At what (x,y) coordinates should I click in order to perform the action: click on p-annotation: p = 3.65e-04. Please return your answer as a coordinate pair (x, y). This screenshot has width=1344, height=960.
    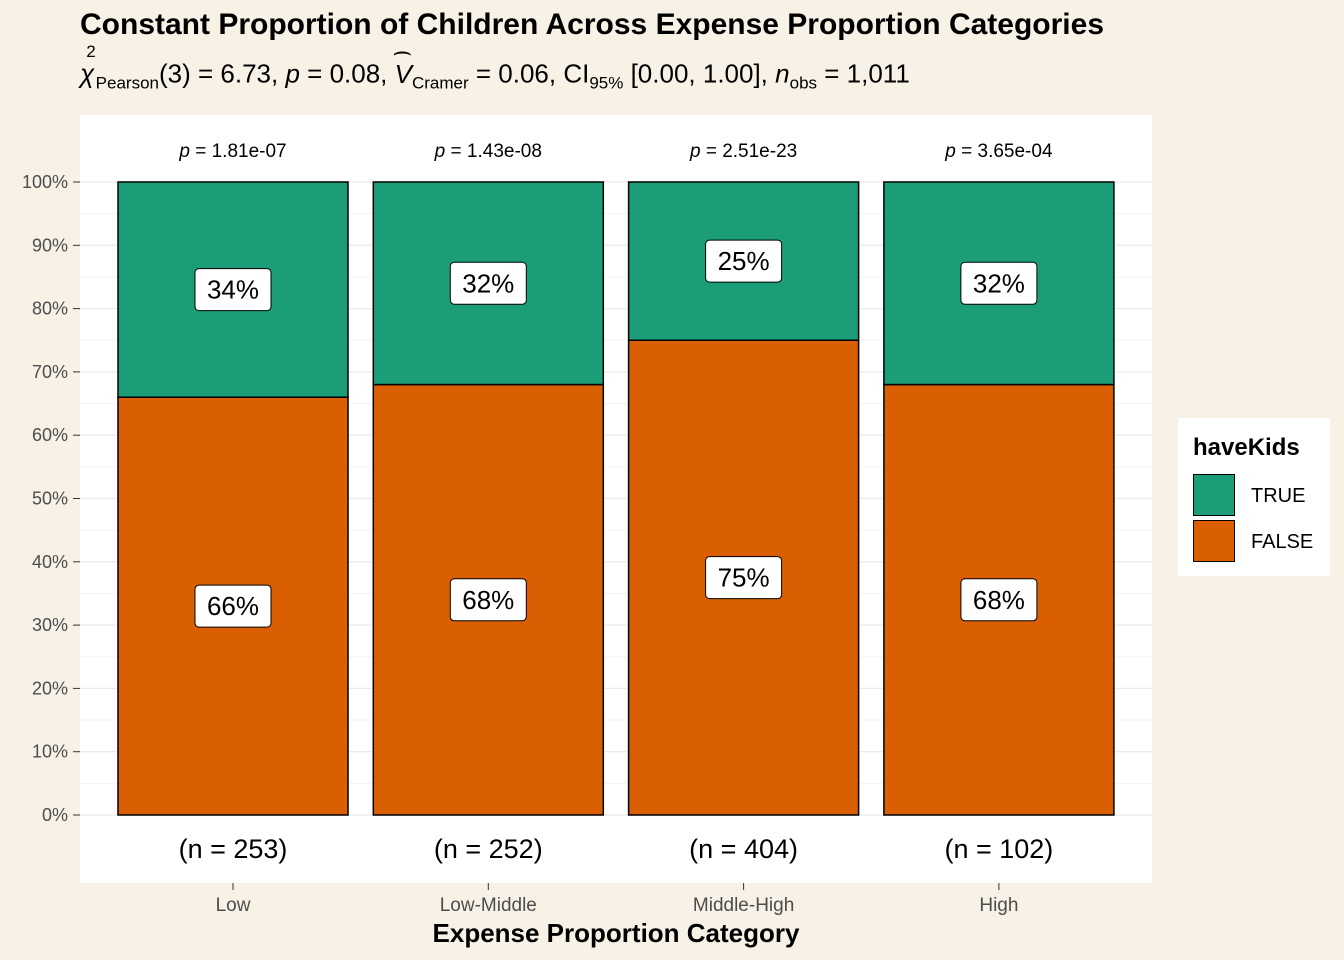
    Looking at the image, I should click on (998, 151).